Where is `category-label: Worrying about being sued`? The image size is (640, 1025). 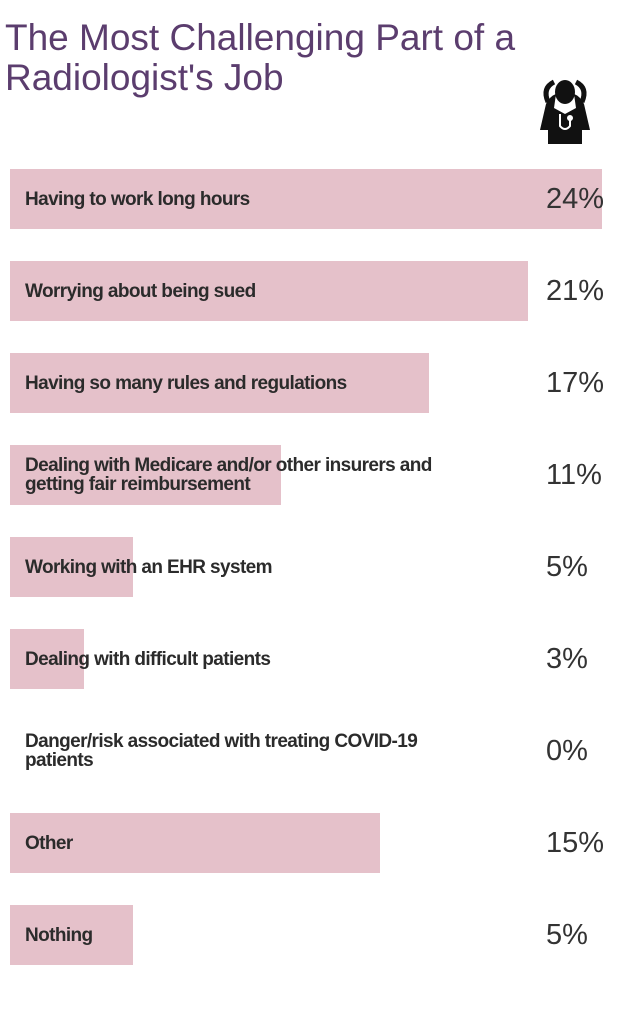 category-label: Worrying about being sued is located at coordinates (140, 291).